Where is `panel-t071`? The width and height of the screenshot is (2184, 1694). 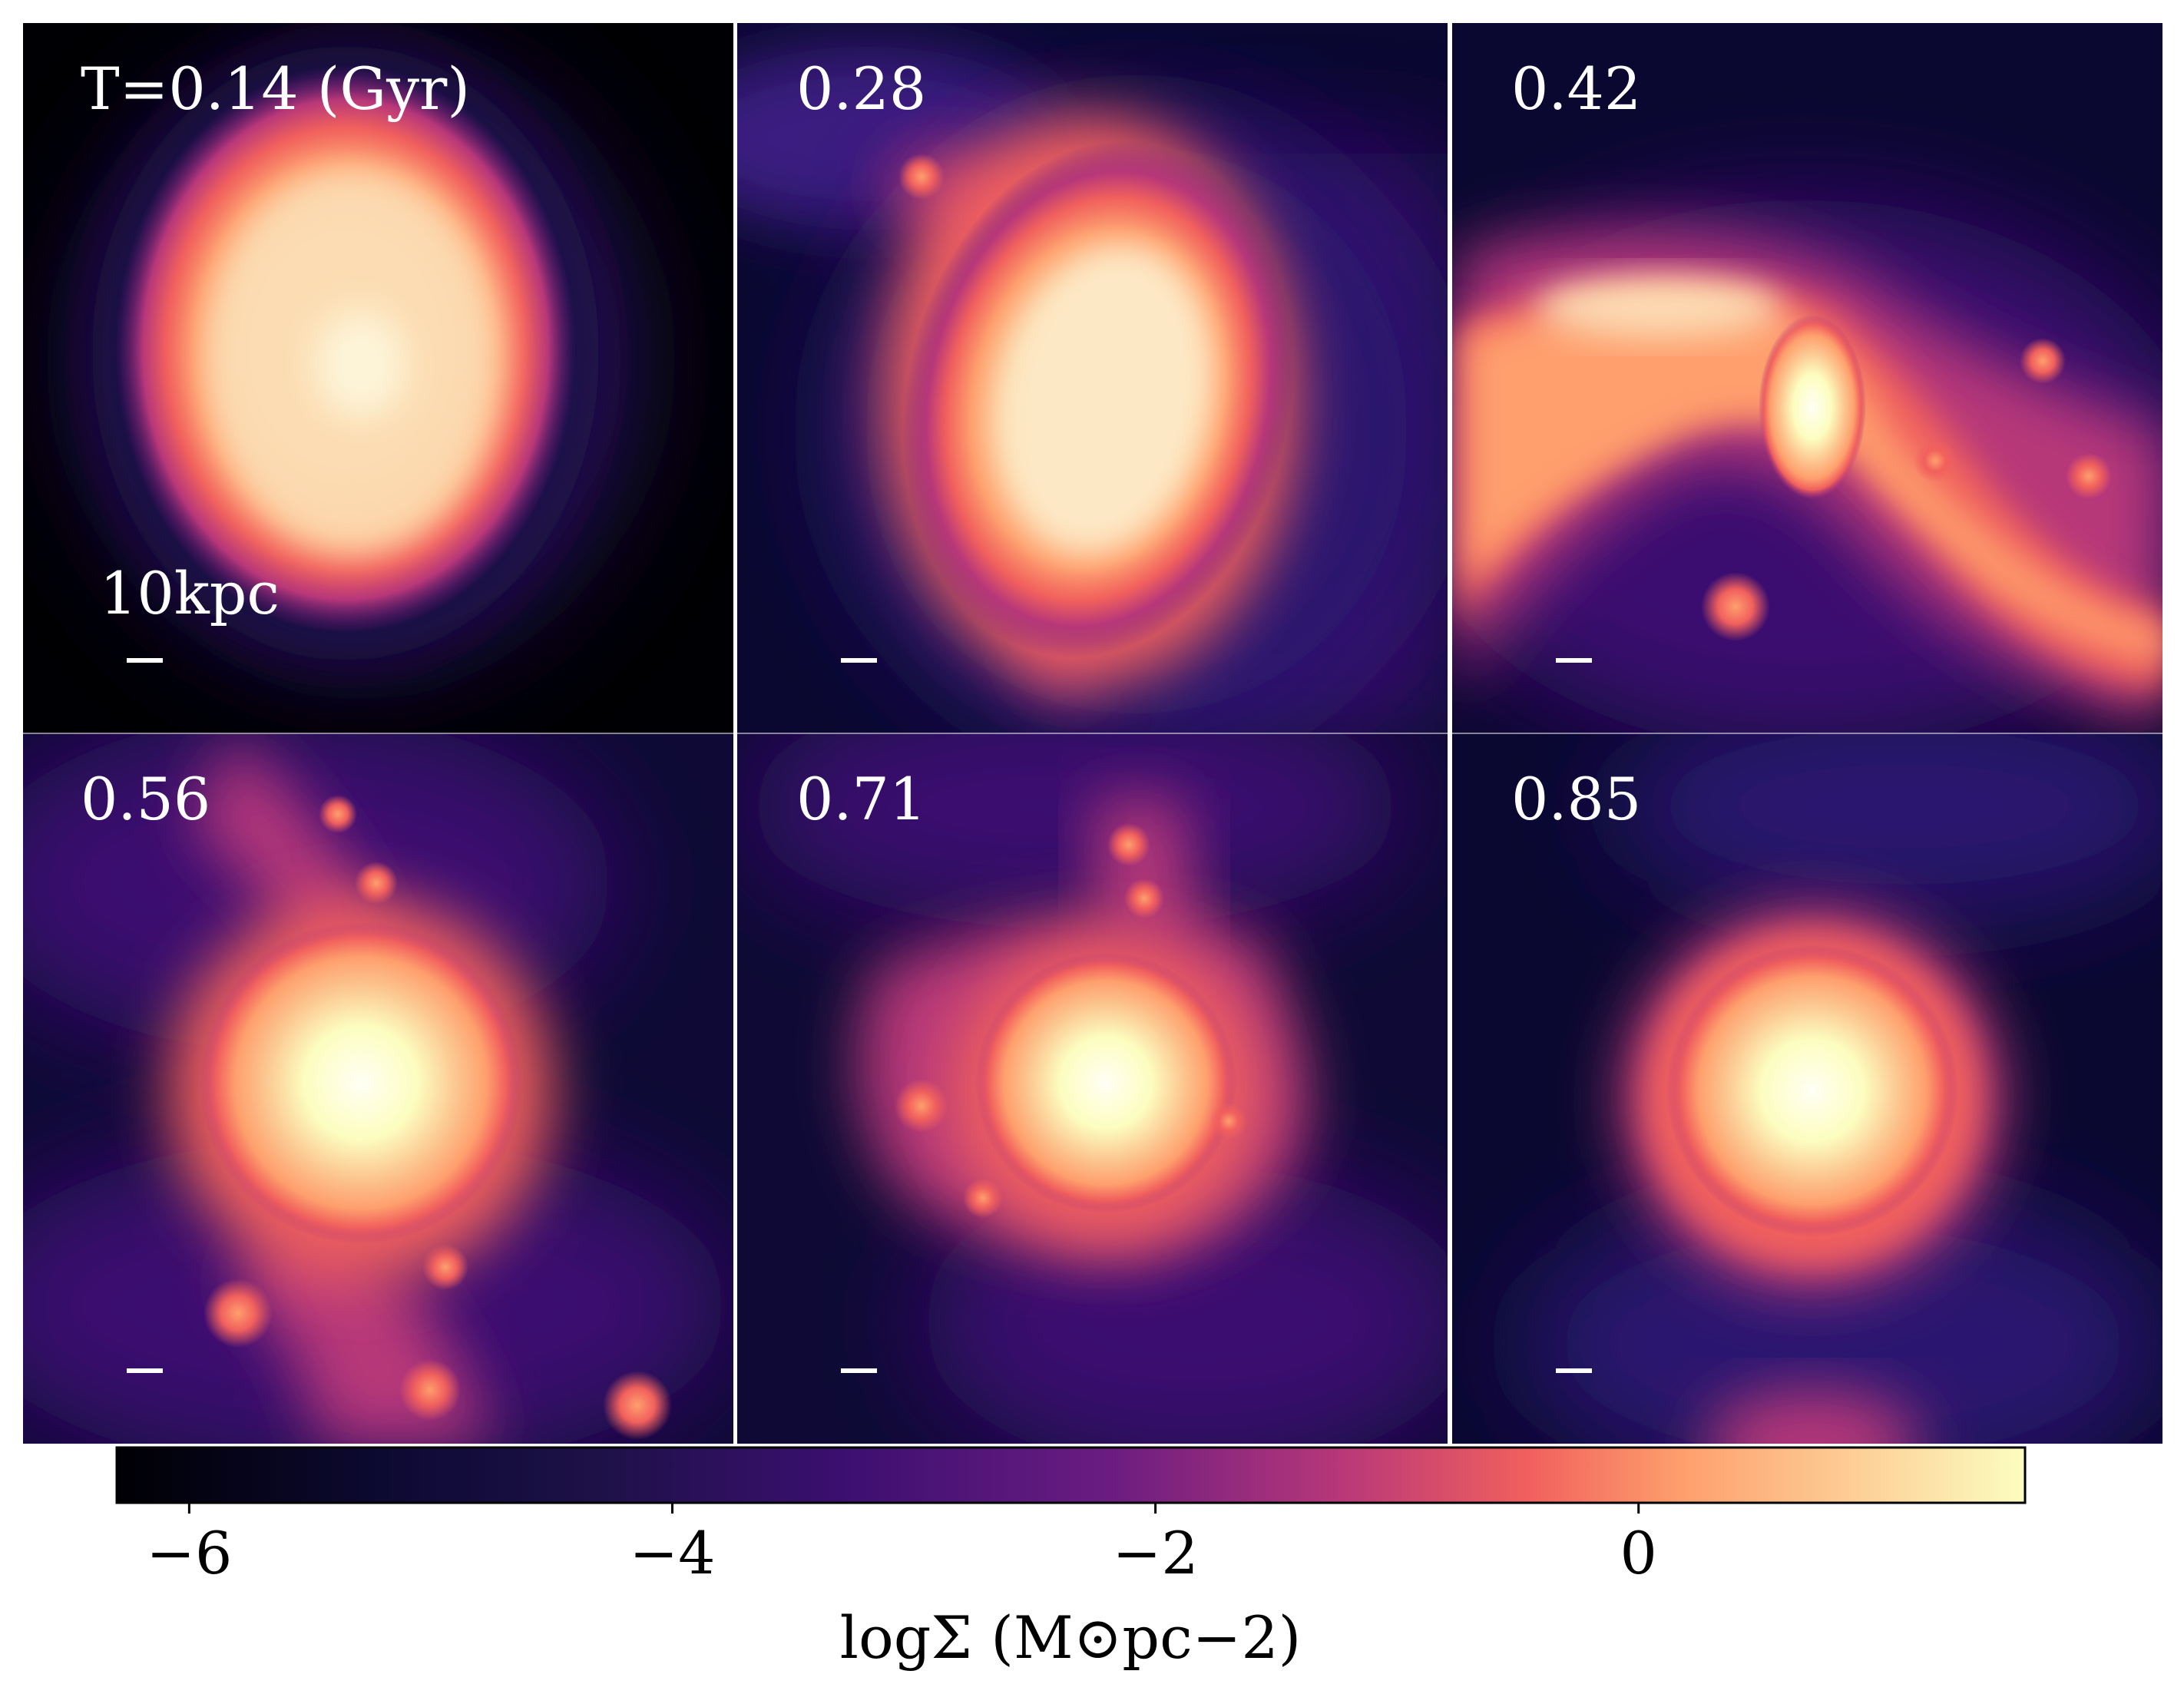 panel-t071 is located at coordinates (1092, 1088).